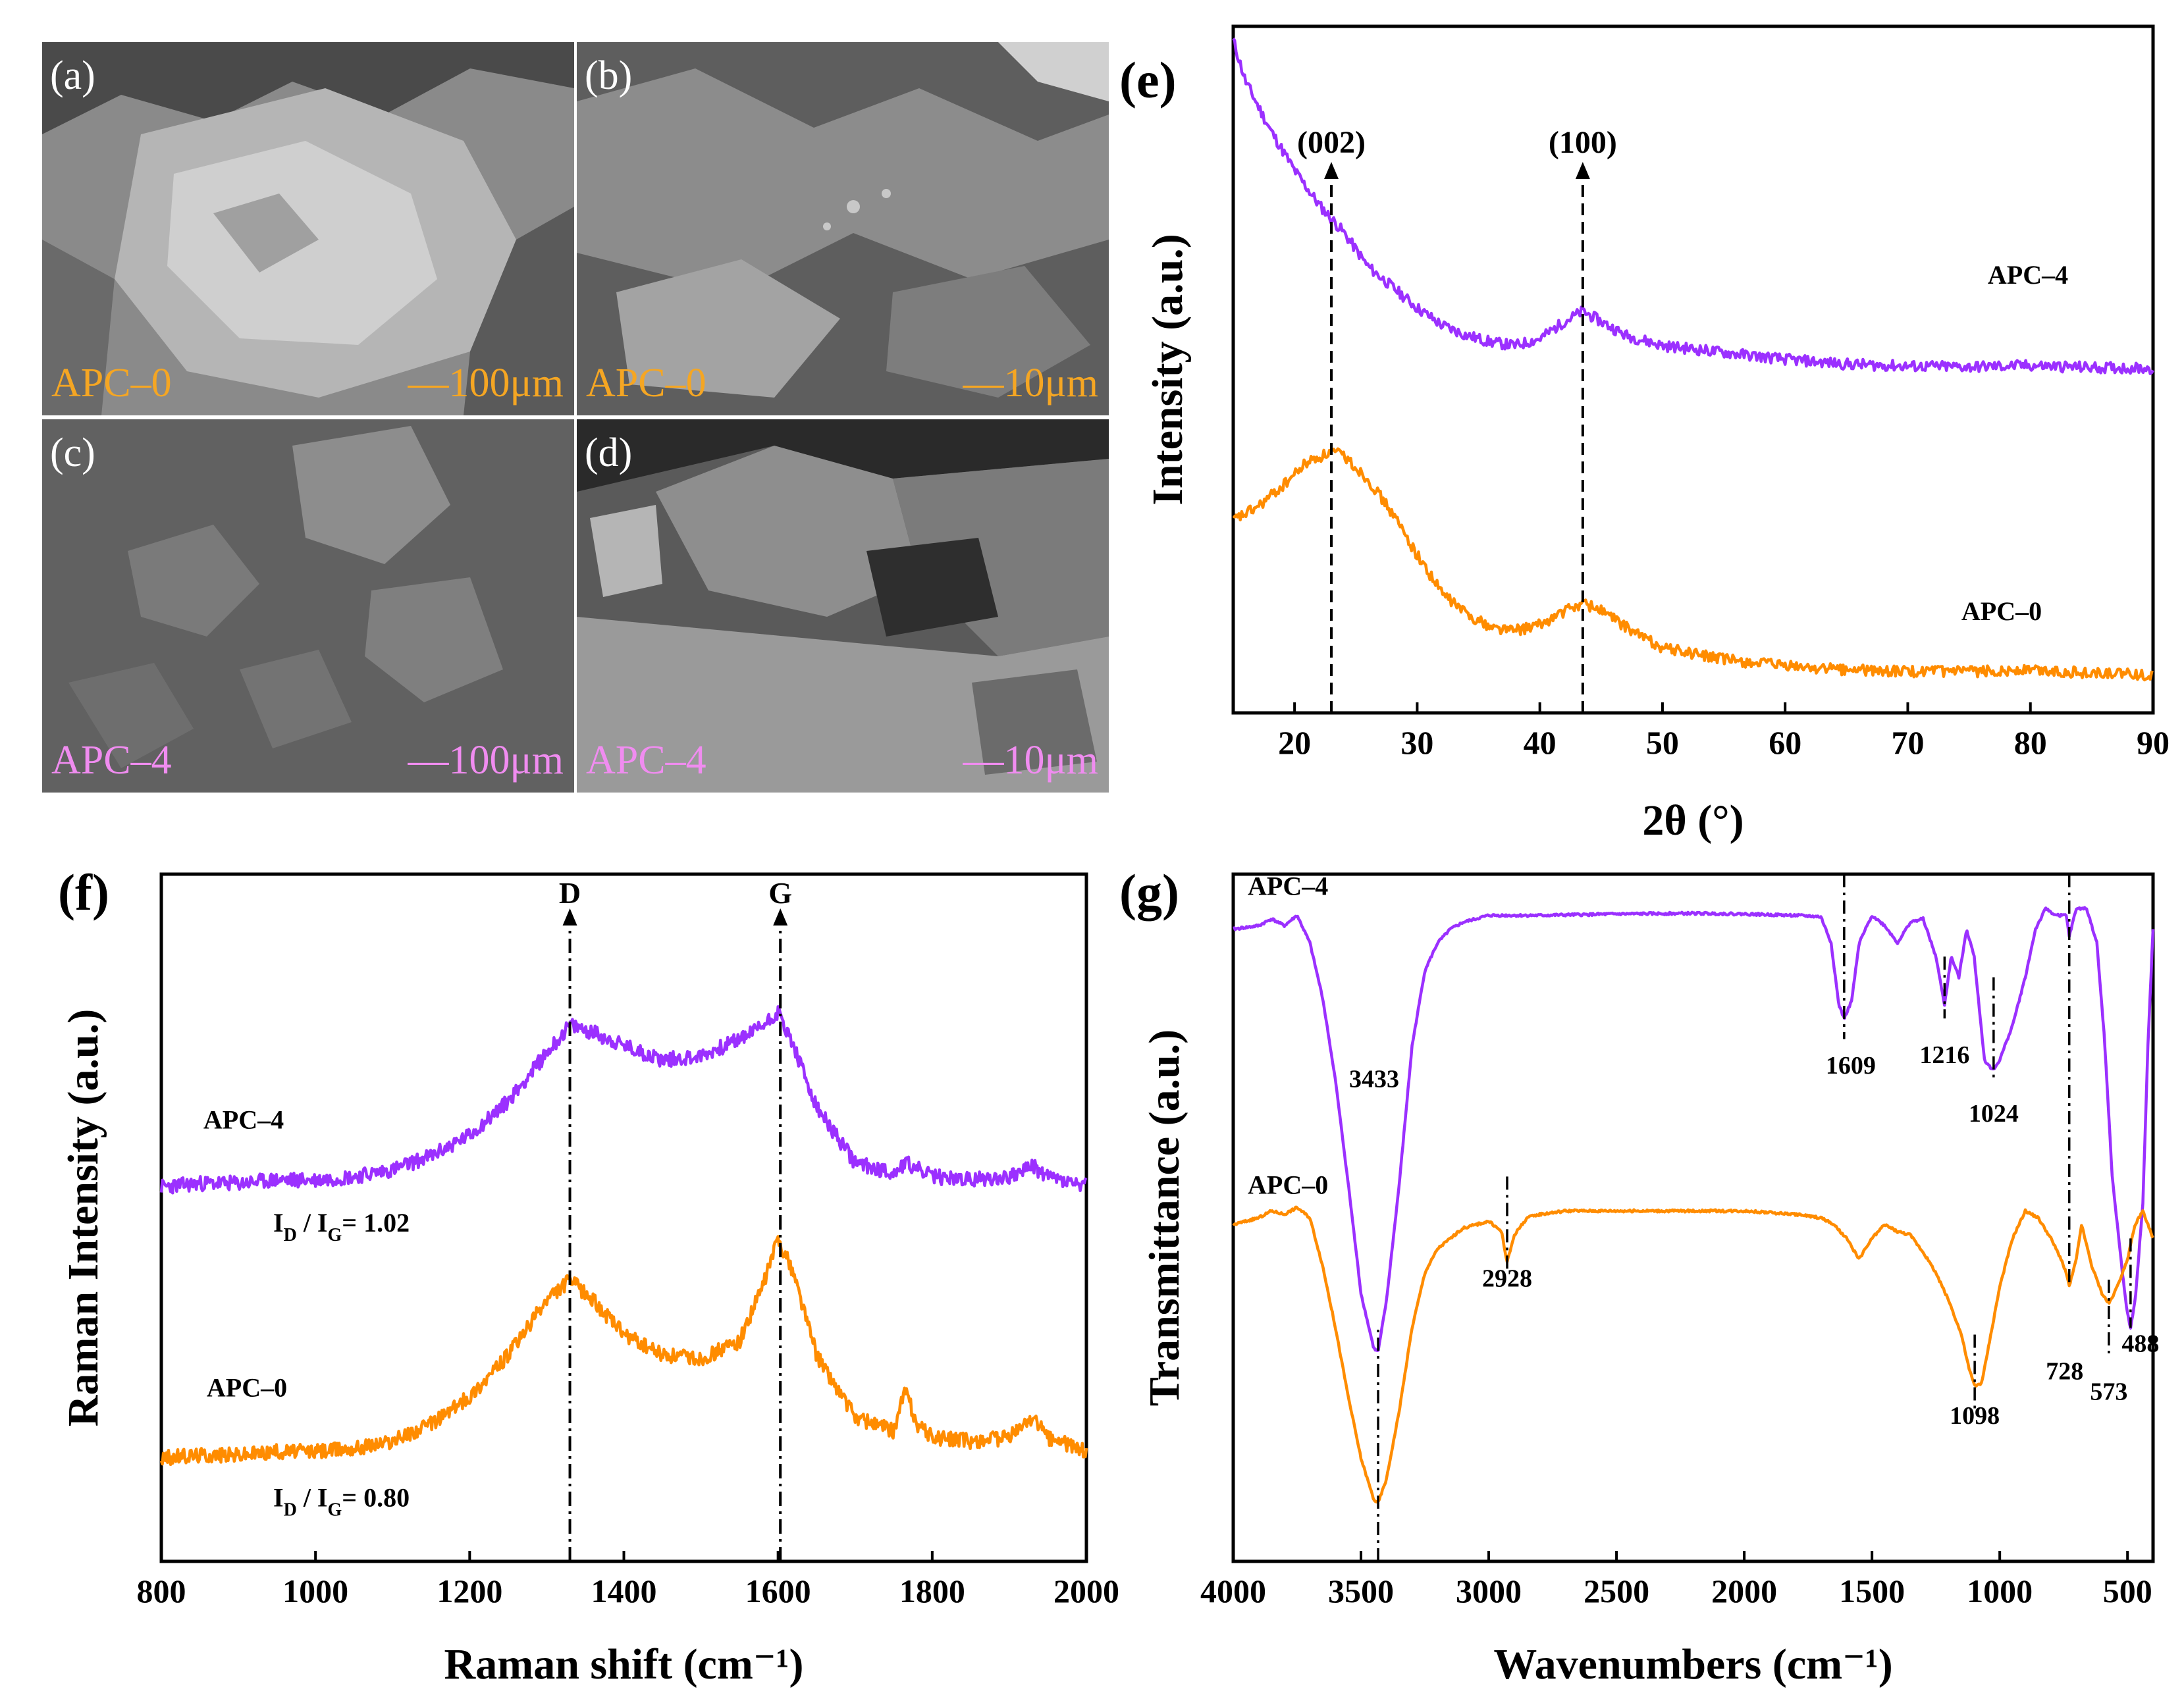 This screenshot has height=1695, width=2184. I want to click on panel-letter: (a), so click(72, 75).